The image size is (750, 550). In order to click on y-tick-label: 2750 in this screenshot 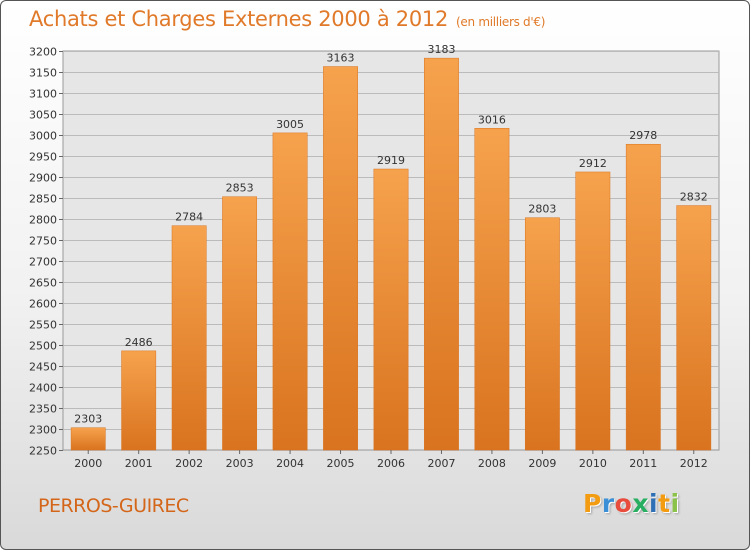, I will do `click(43, 241)`.